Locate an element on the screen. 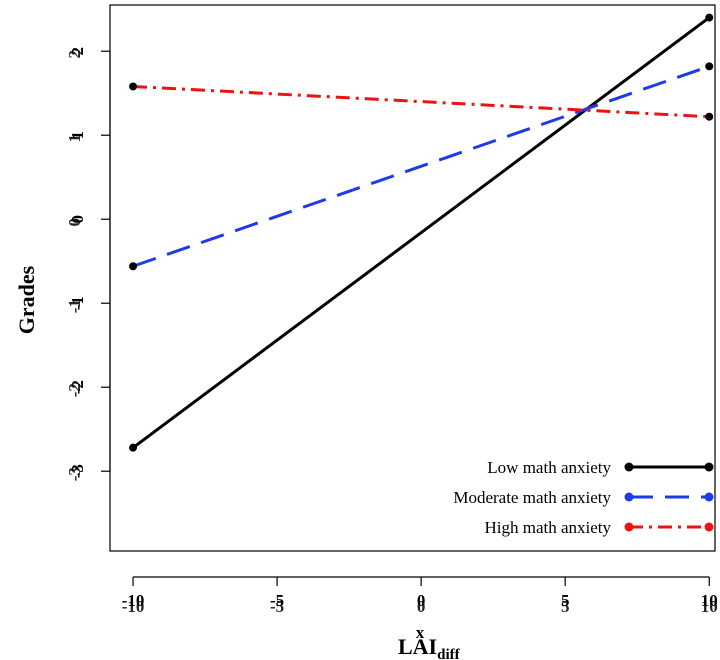 Image resolution: width=720 pixels, height=660 pixels. x-tick-label: -10 is located at coordinates (133, 600).